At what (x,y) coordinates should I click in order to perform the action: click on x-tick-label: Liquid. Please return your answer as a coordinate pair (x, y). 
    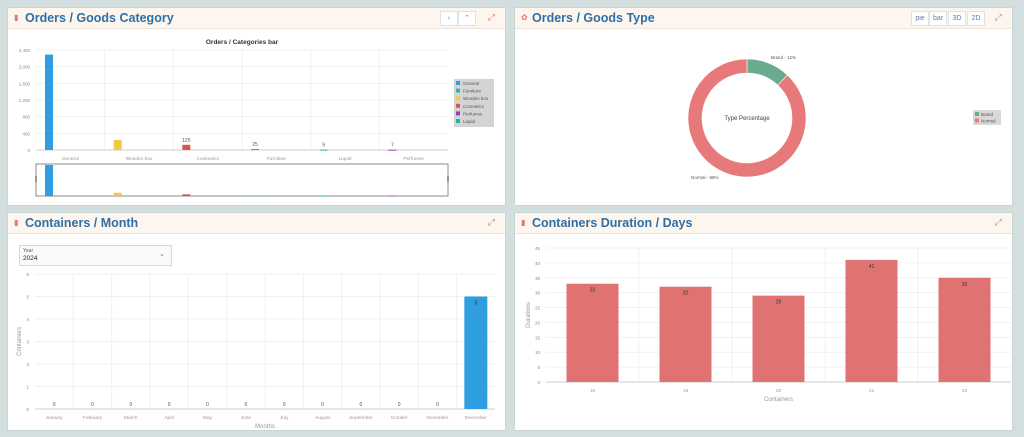
    Looking at the image, I should click on (345, 159).